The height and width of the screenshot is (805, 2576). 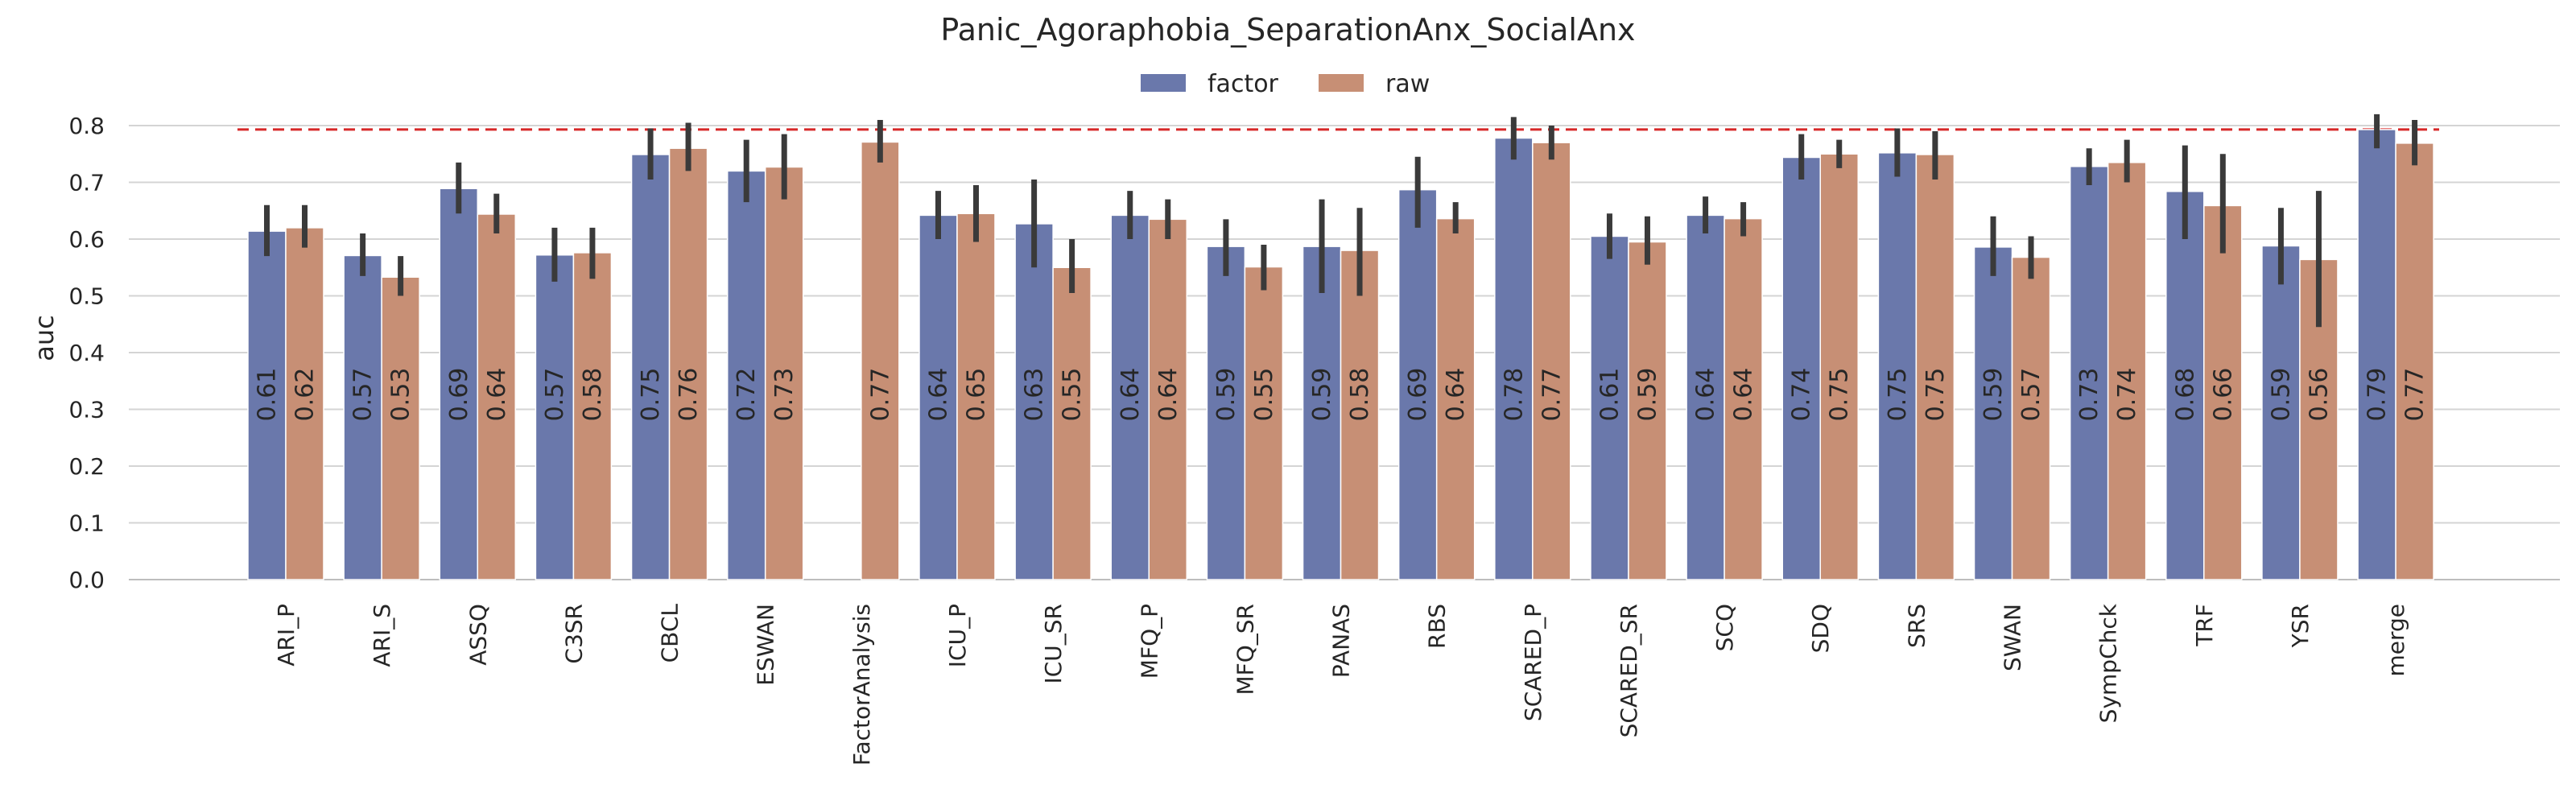 What do you see at coordinates (670, 633) in the screenshot?
I see `x-tick-label-CBCL: CBCL` at bounding box center [670, 633].